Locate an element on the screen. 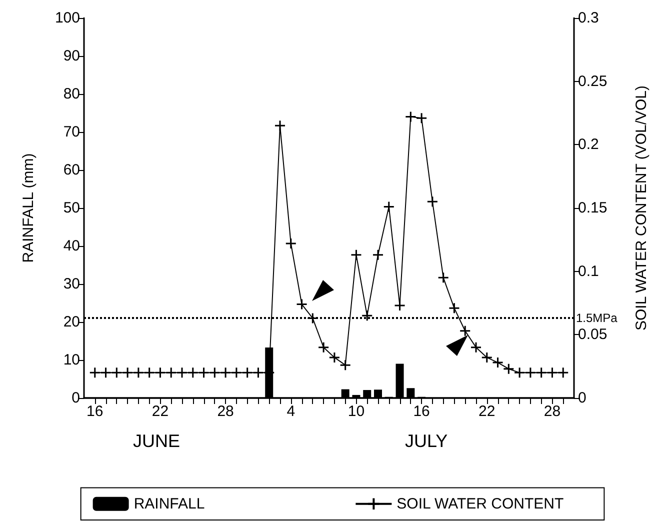 This screenshot has width=657, height=526. y-tick-label: 80 is located at coordinates (71, 94).